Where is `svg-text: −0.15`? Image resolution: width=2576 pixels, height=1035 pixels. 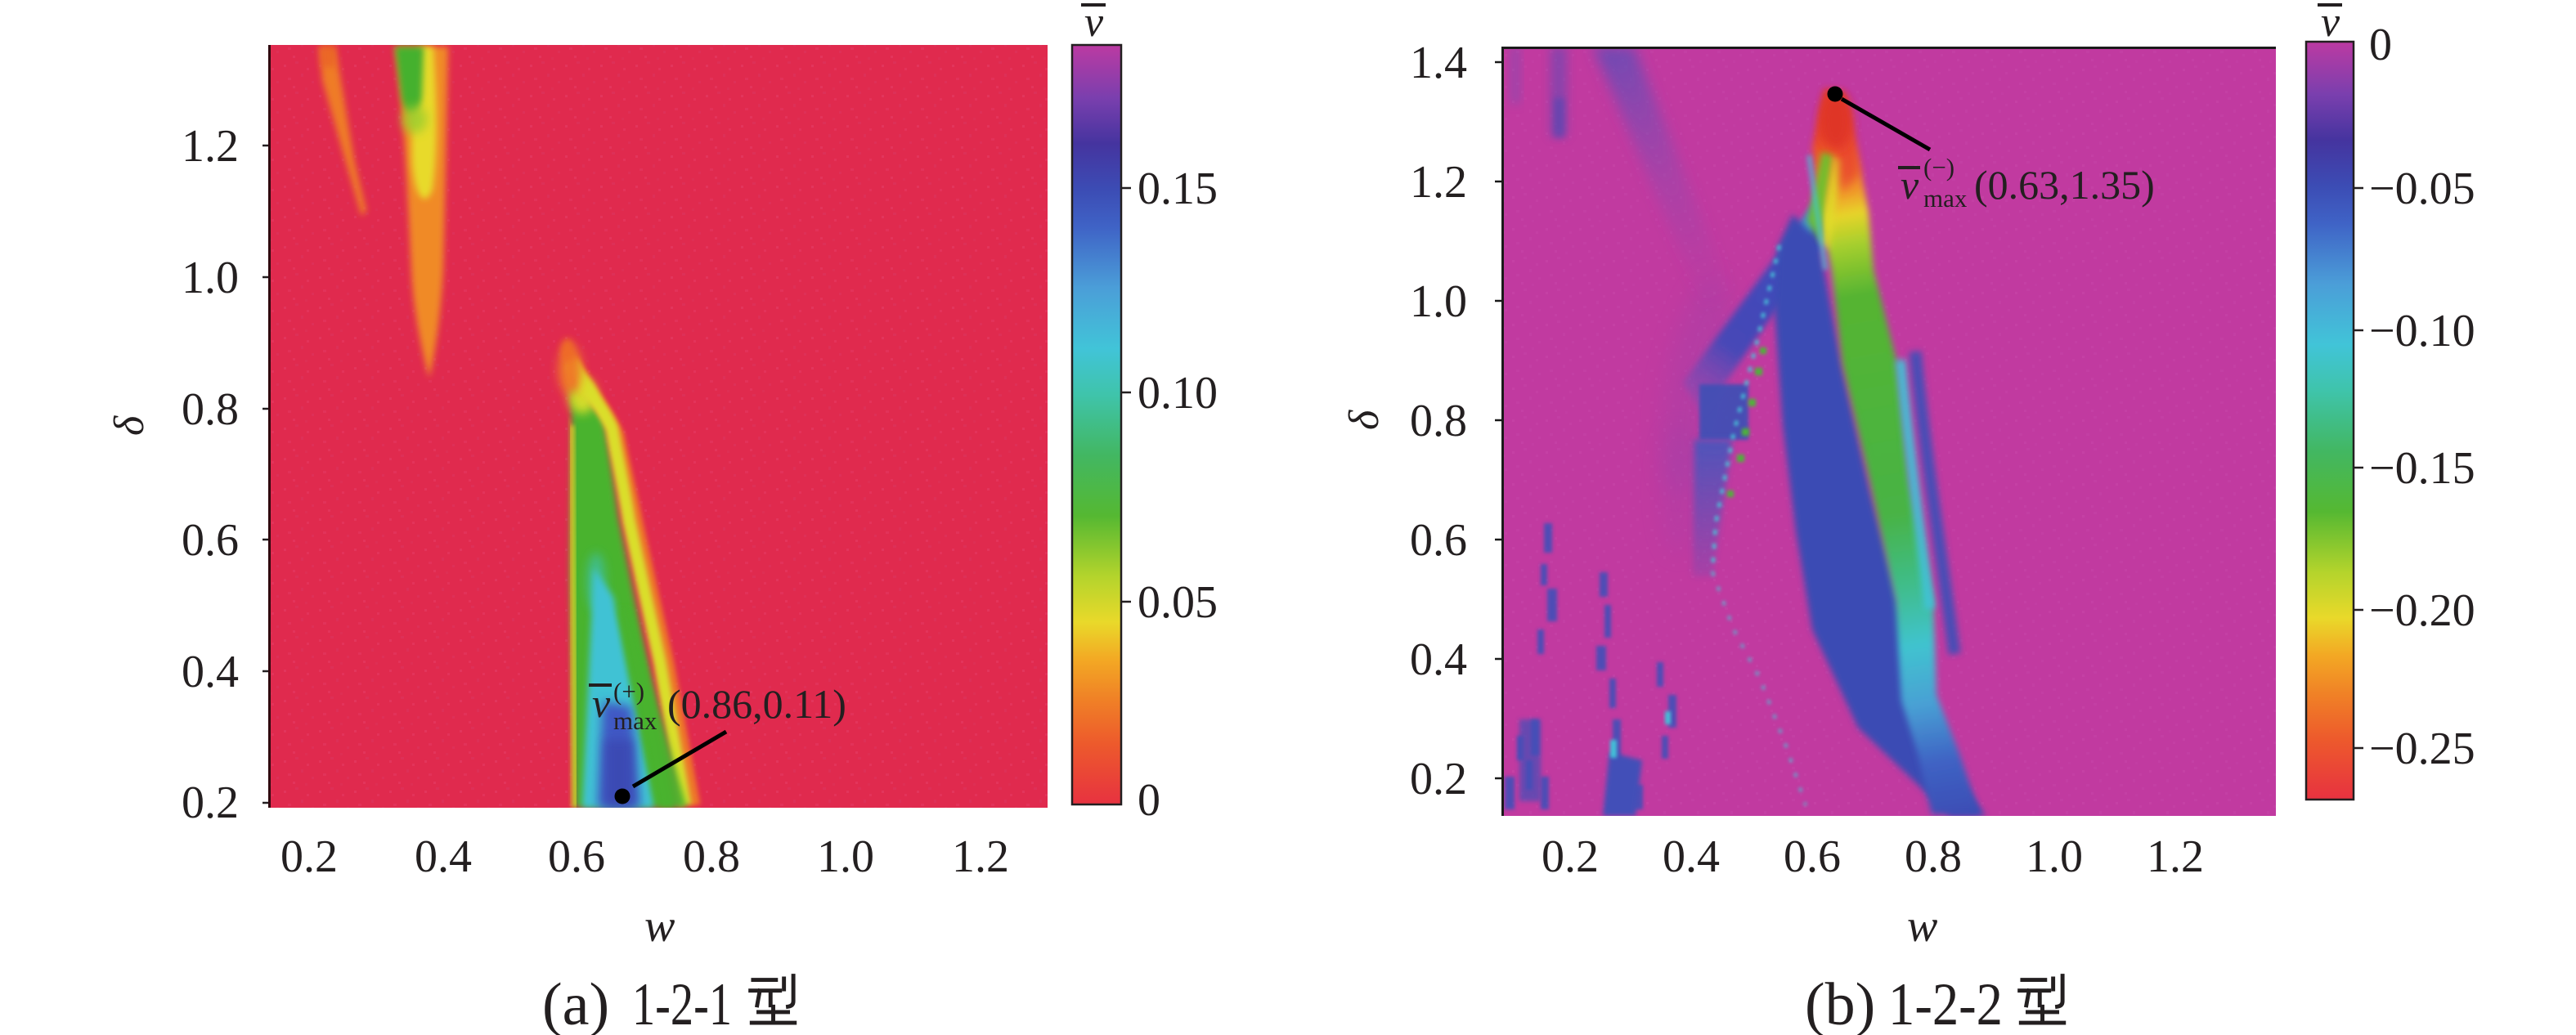
svg-text: −0.15 is located at coordinates (2422, 468).